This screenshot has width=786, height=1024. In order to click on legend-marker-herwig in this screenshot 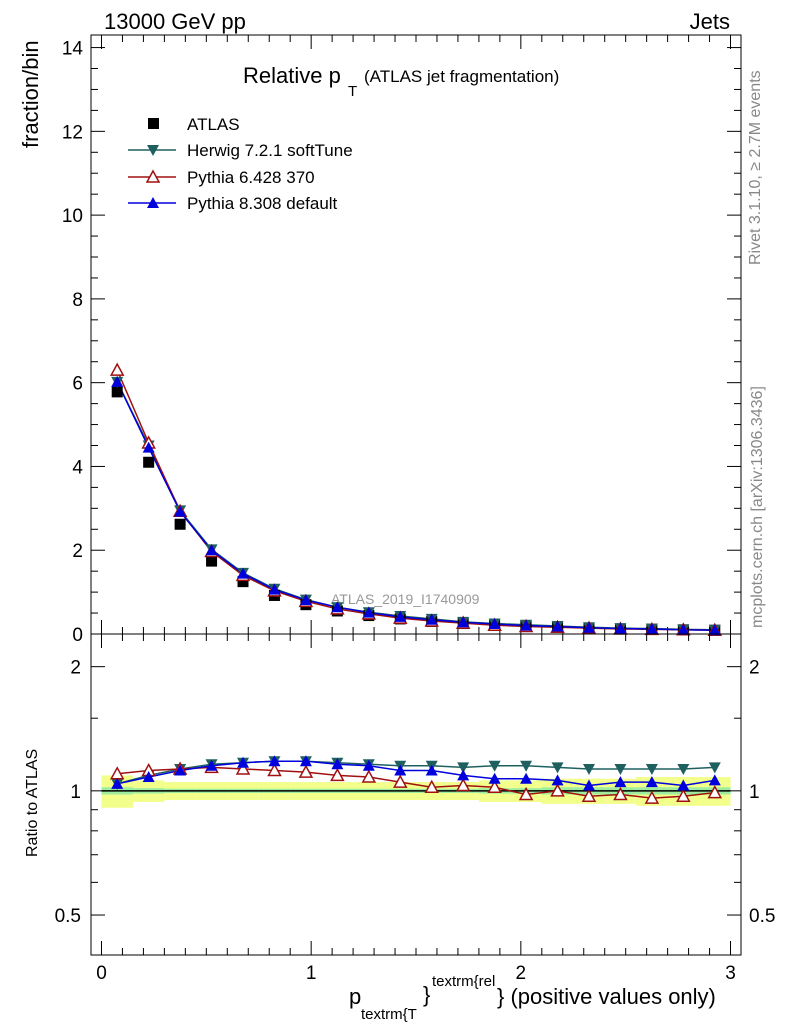, I will do `click(153, 150)`.